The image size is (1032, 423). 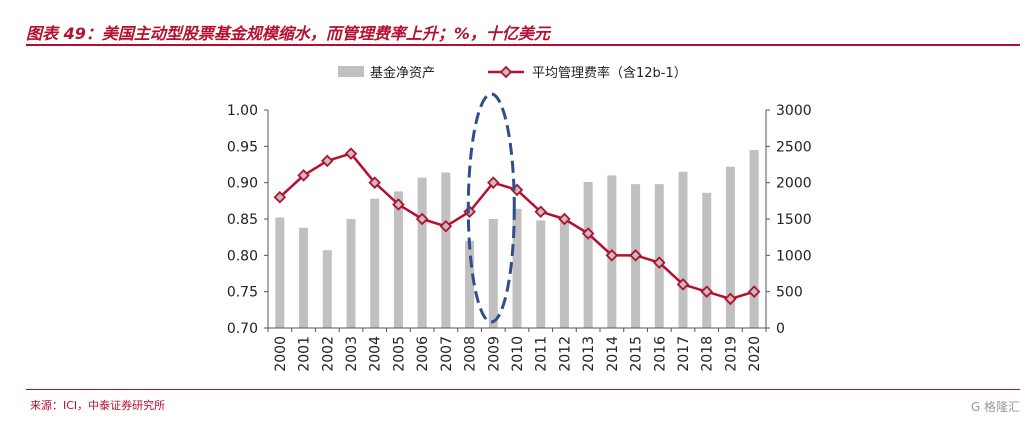 I want to click on legend: 基金净资产 平均管理费率（含12b-1）, so click(x=512, y=73).